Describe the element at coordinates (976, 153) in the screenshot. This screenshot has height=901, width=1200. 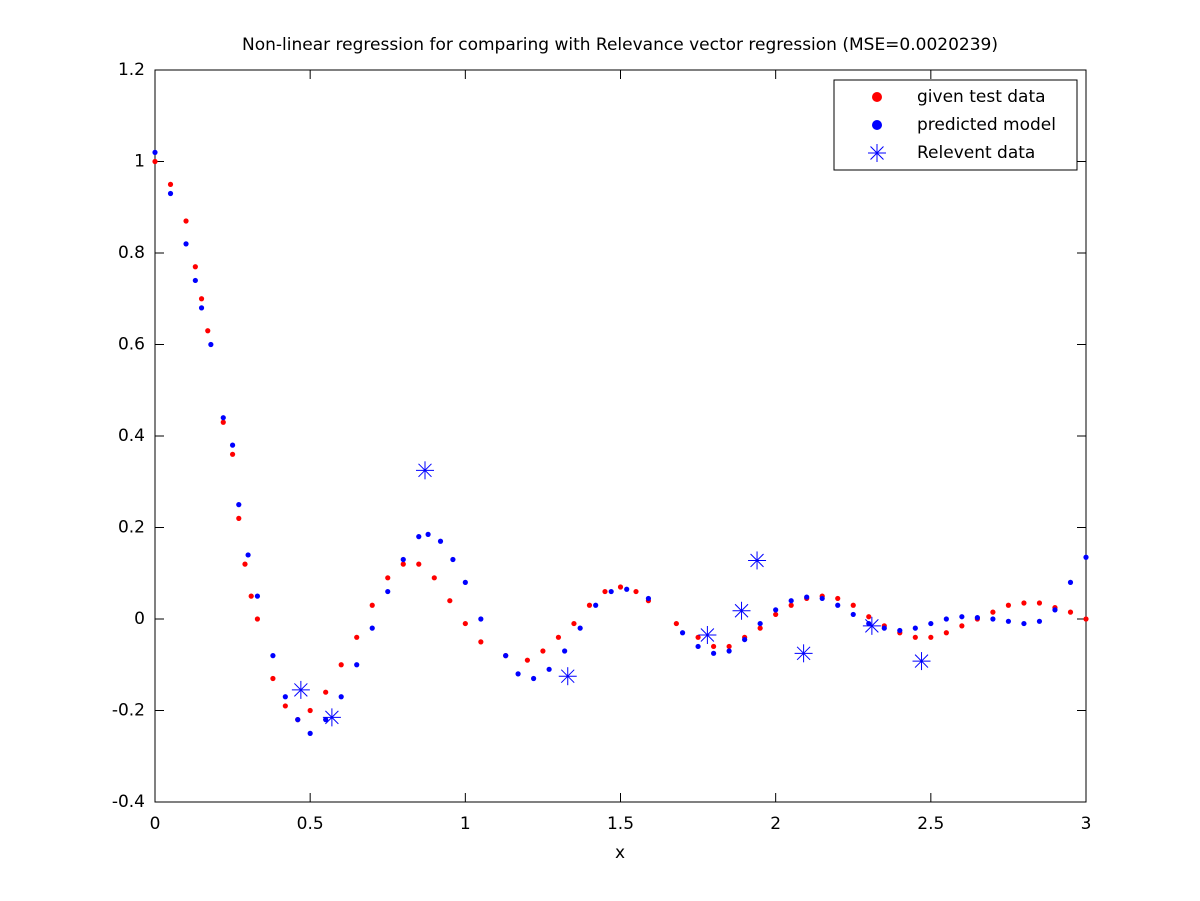
I see `legend-label: Relevent data` at that location.